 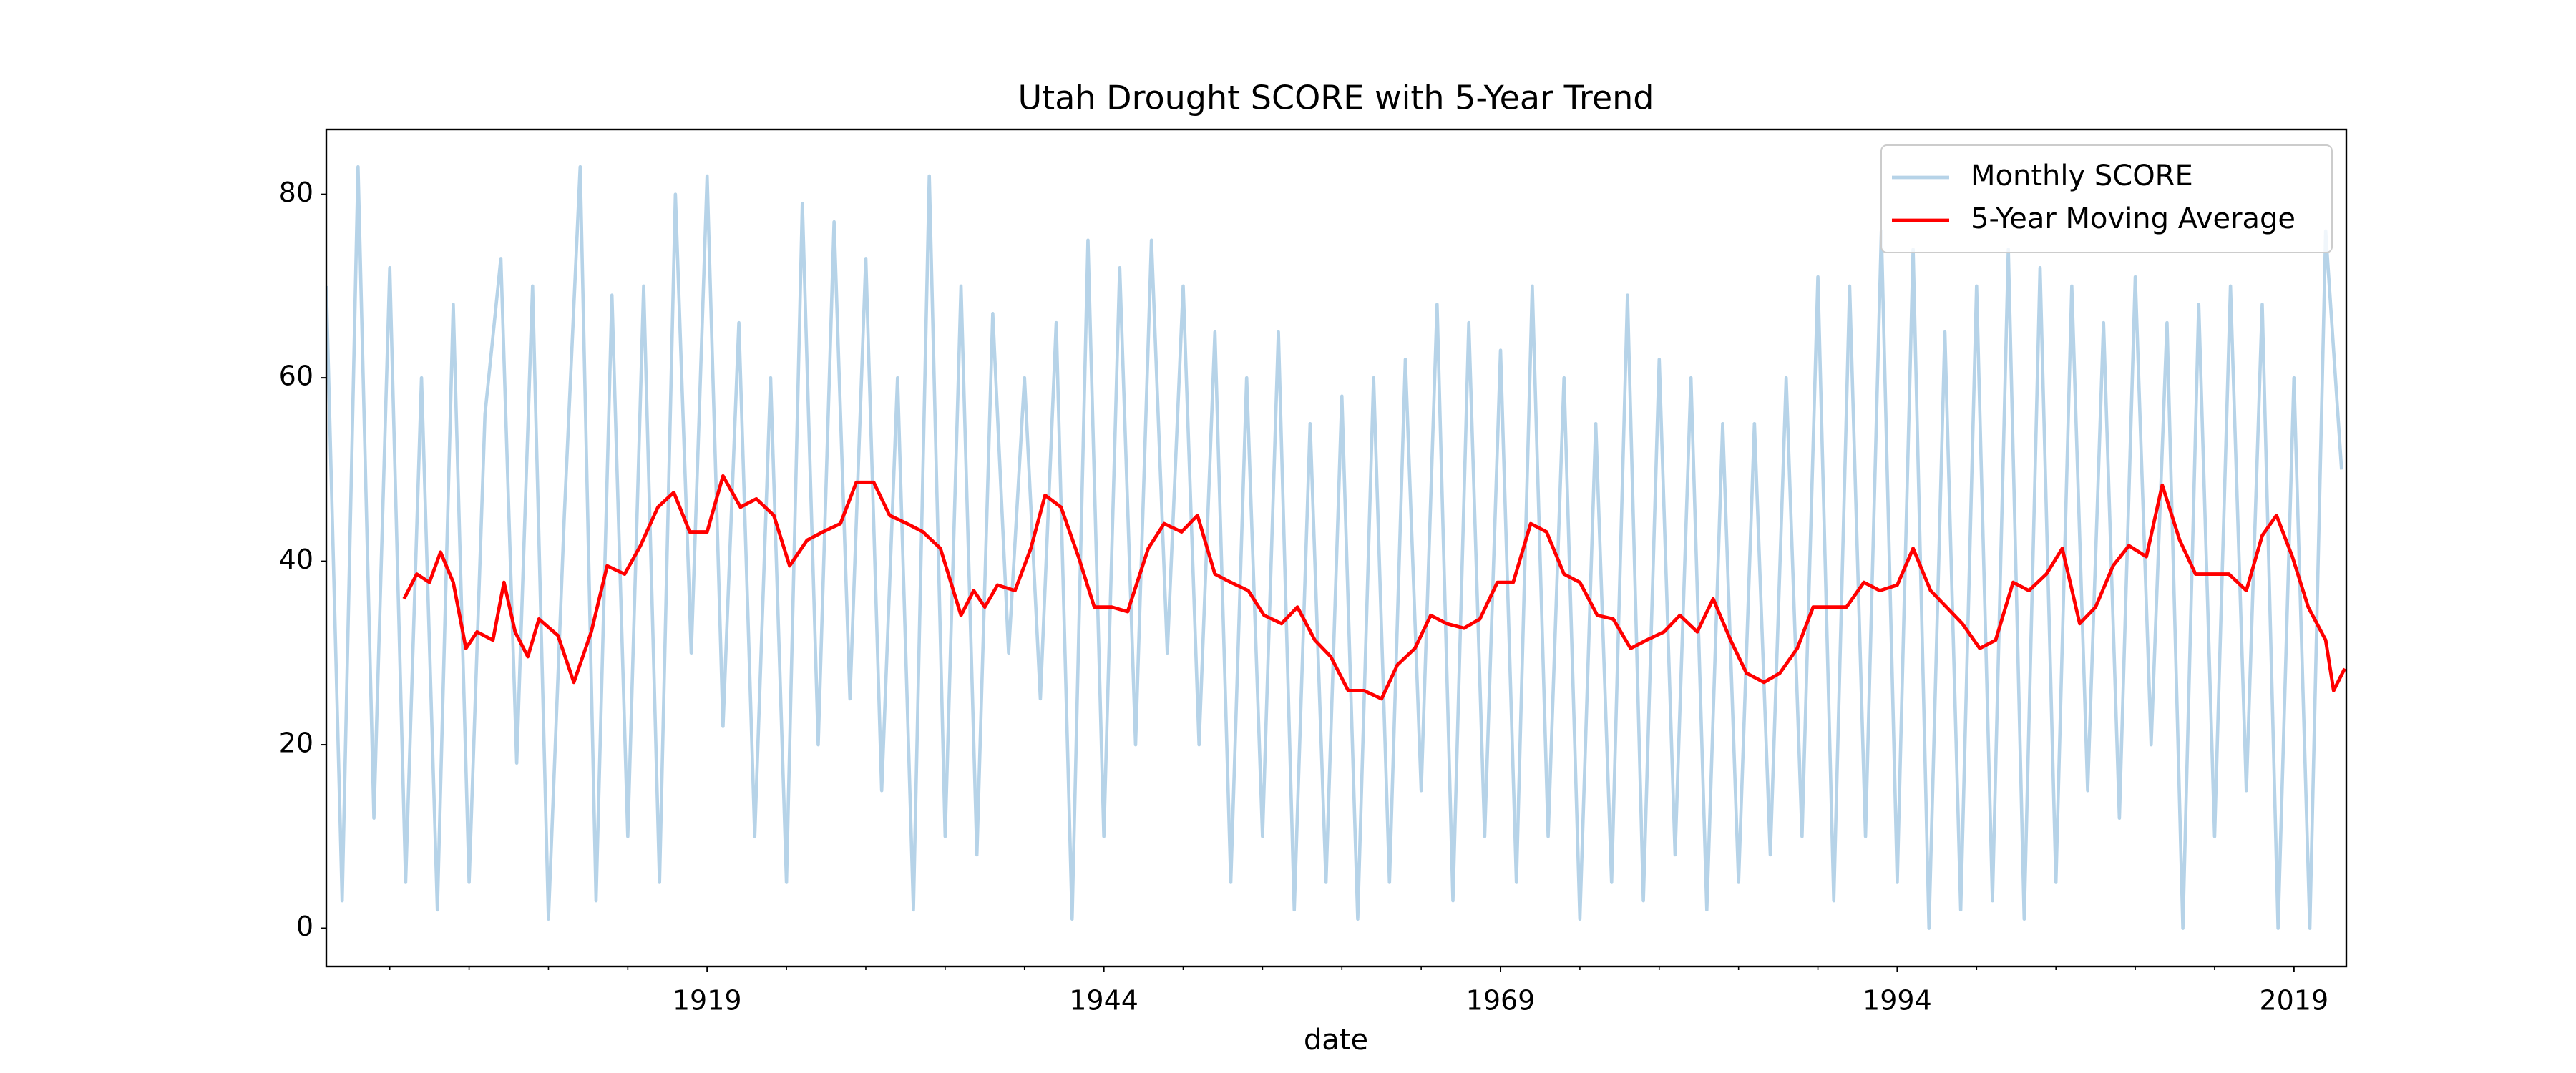 What do you see at coordinates (296, 743) in the screenshot?
I see `y-tick-label: 20` at bounding box center [296, 743].